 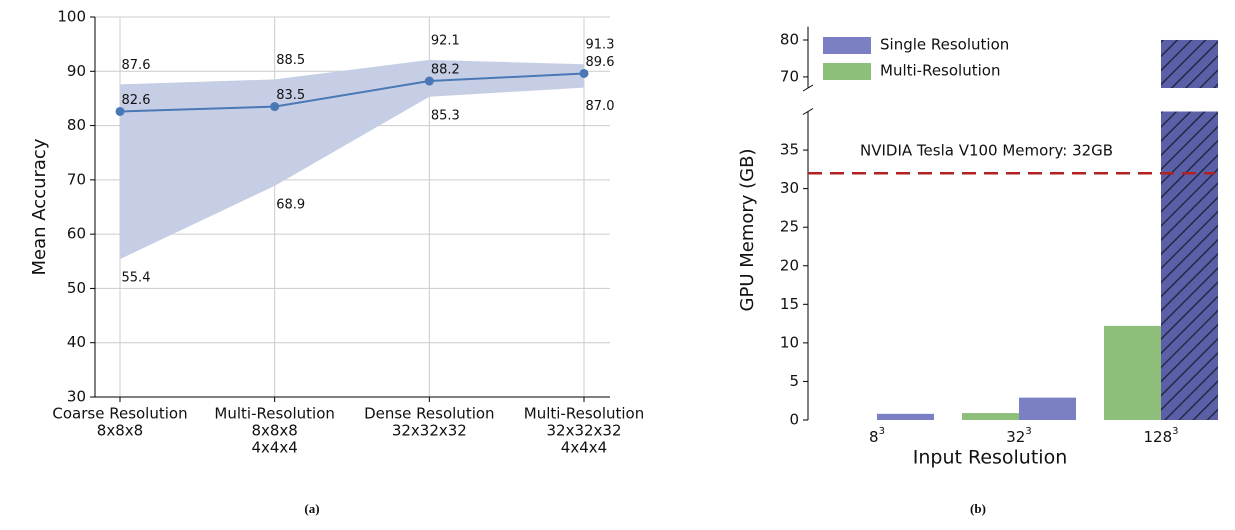 I want to click on x-tick-label: 83, so click(x=877, y=436).